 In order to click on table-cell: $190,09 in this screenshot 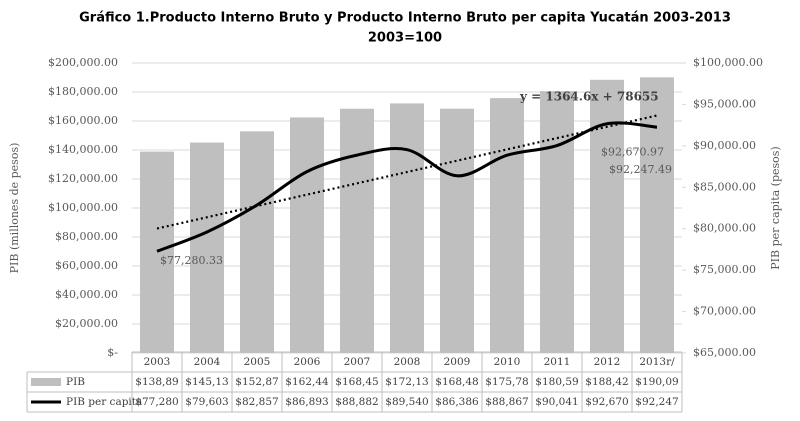, I will do `click(656, 382)`.